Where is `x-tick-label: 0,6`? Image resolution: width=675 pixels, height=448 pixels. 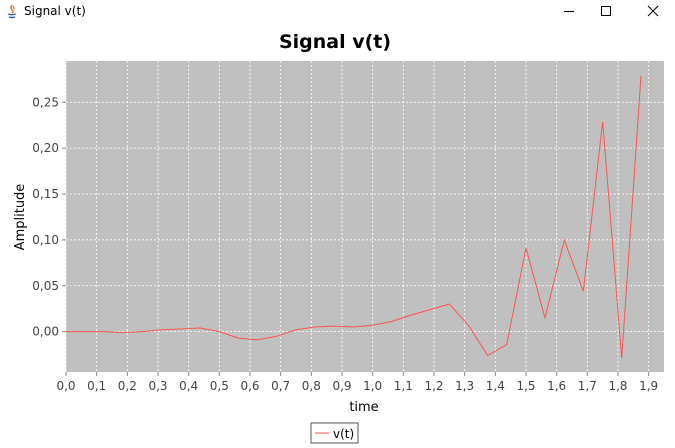 x-tick-label: 0,6 is located at coordinates (249, 386).